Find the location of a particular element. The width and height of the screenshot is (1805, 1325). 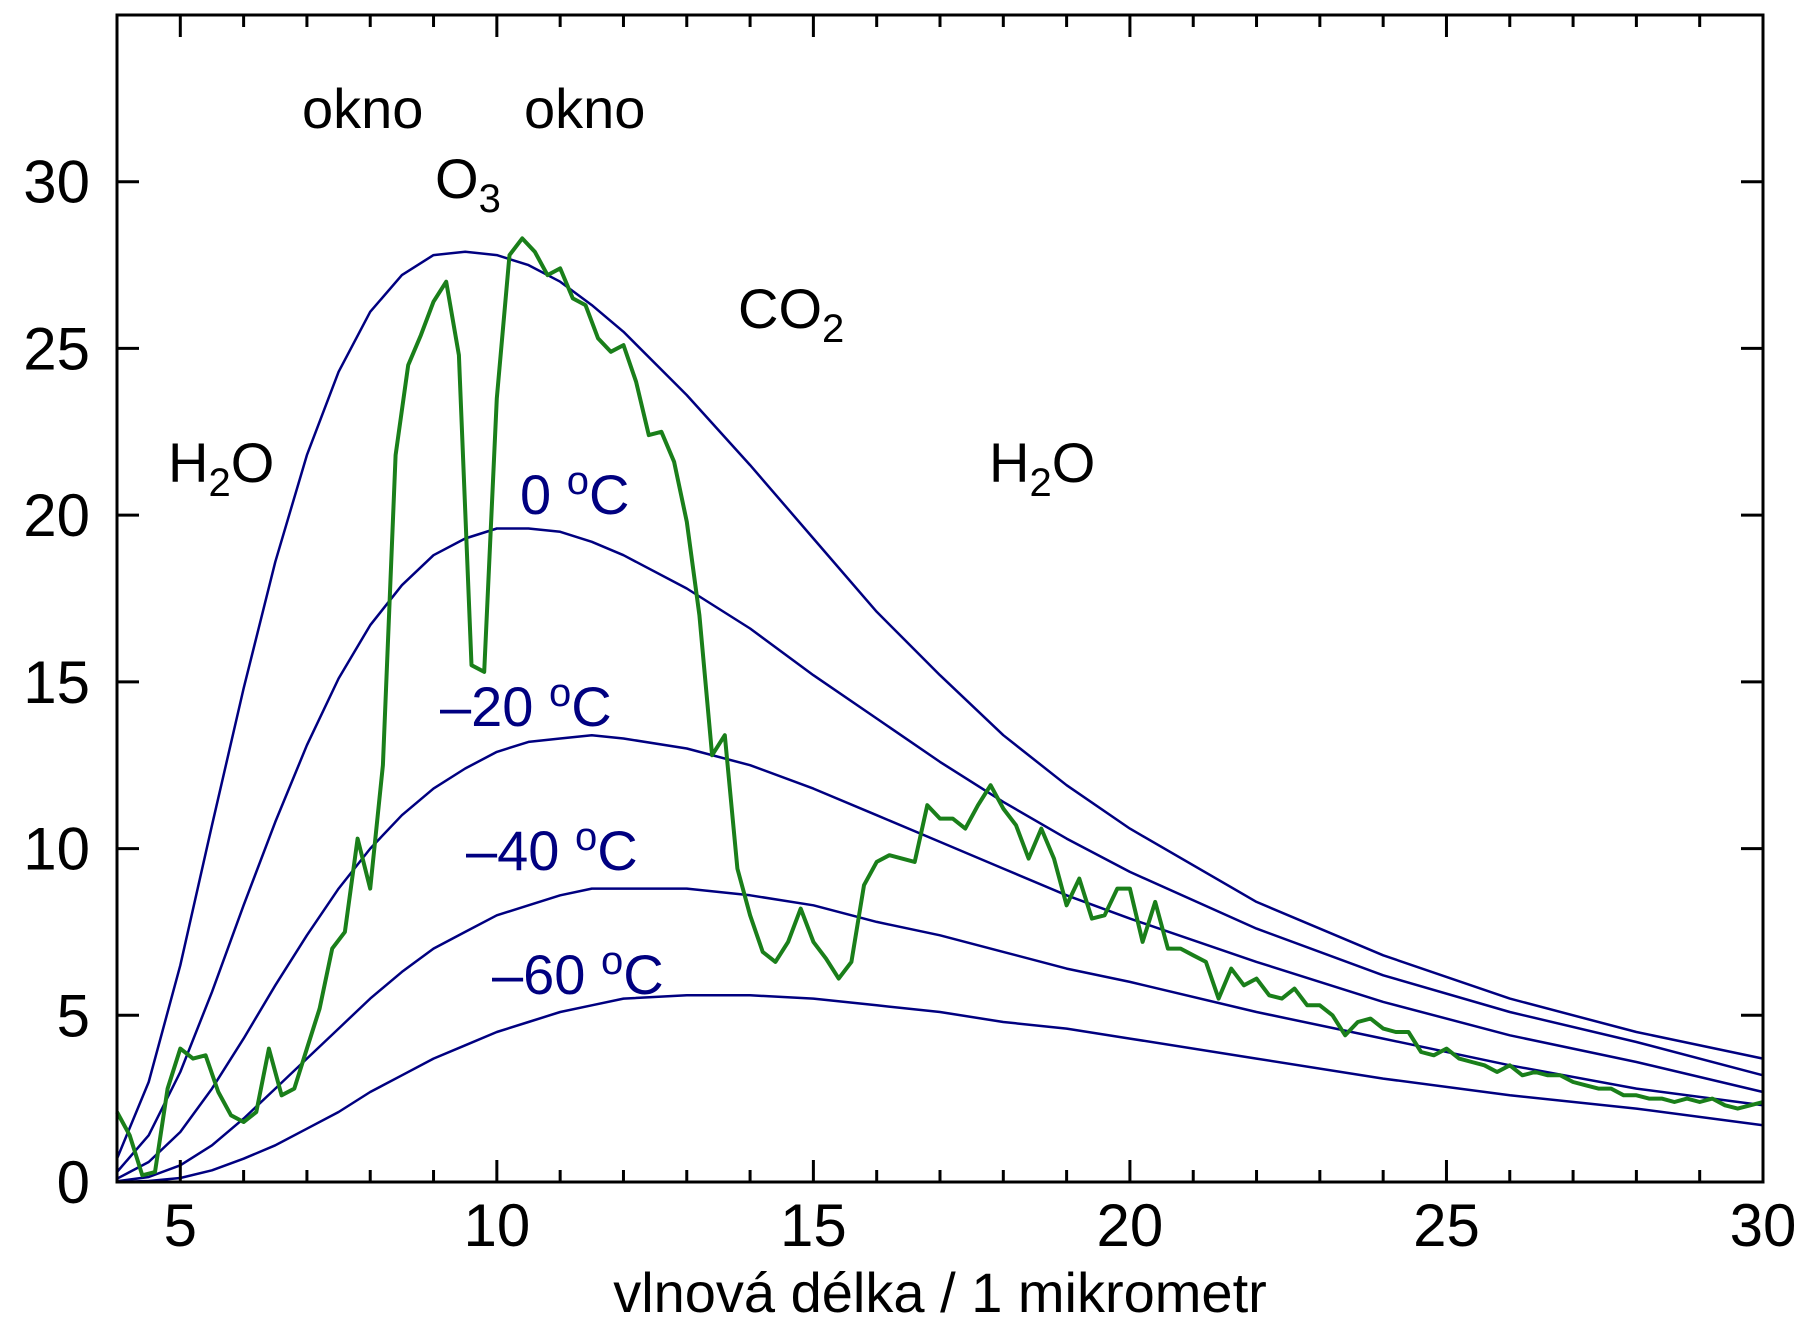

annotation-h2o-right-subscript: 2 is located at coordinates (1040, 483).